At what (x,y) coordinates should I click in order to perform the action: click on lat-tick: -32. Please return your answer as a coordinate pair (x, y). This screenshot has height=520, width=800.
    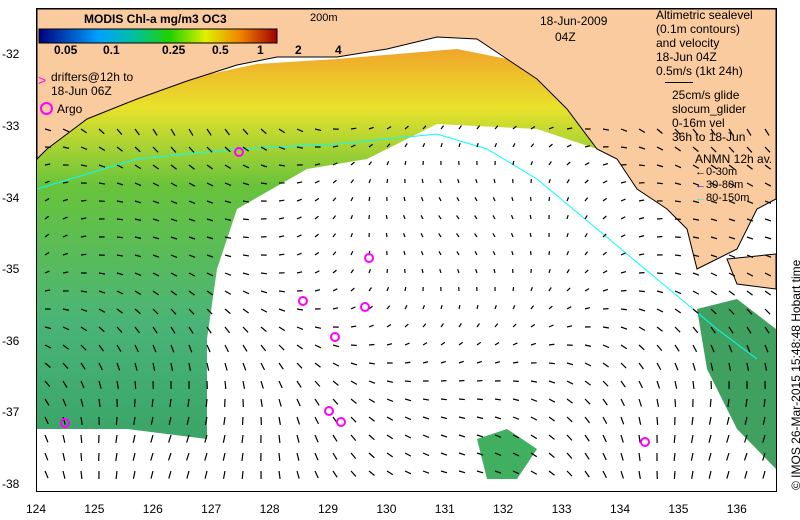
    Looking at the image, I should click on (11, 54).